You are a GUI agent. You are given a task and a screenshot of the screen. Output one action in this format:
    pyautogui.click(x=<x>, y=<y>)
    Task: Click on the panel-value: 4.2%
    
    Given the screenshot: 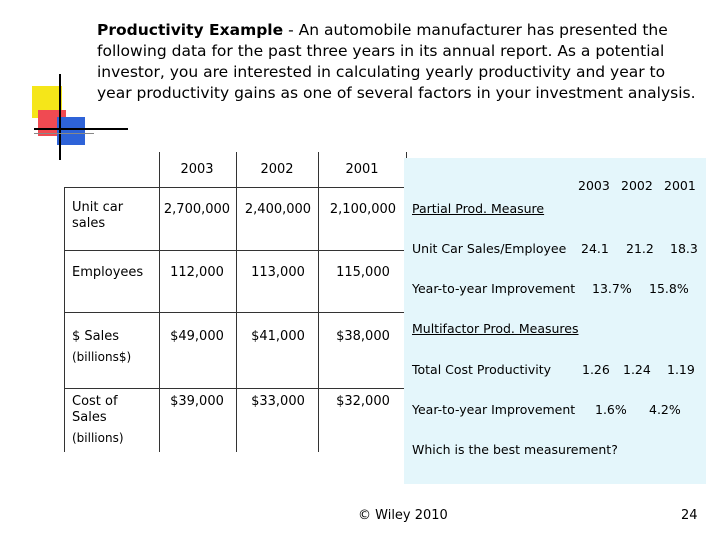 What is the action you would take?
    pyautogui.click(x=665, y=409)
    